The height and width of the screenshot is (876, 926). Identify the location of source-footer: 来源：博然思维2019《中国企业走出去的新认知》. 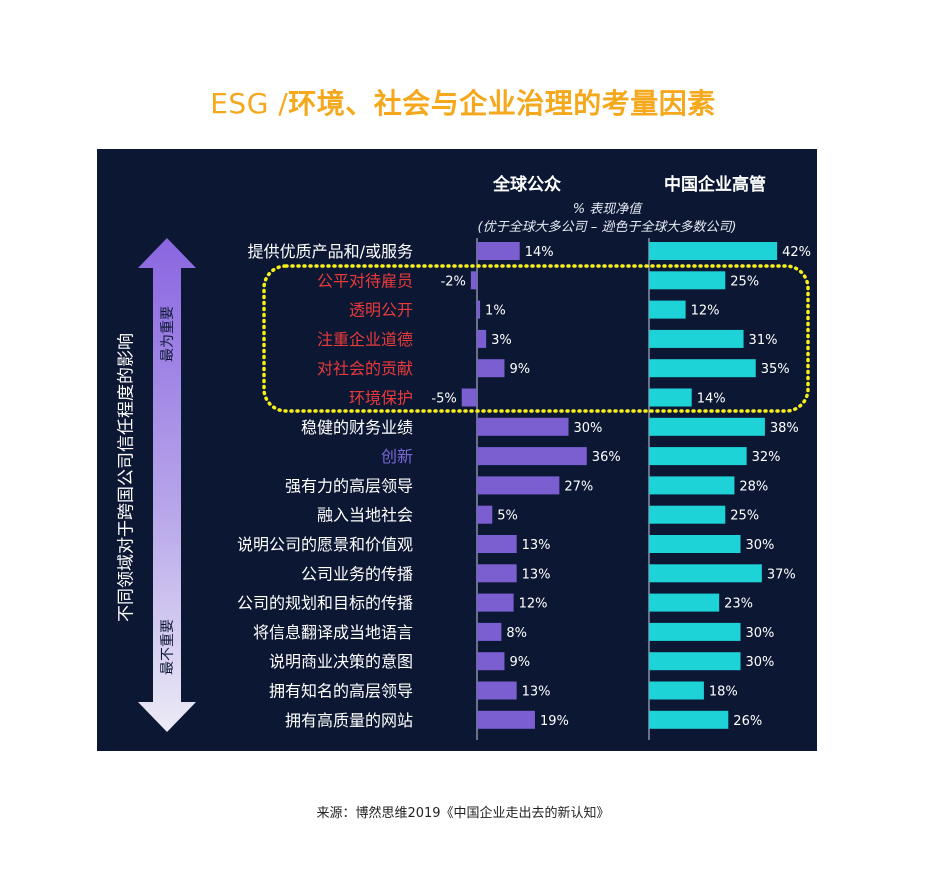
(463, 813).